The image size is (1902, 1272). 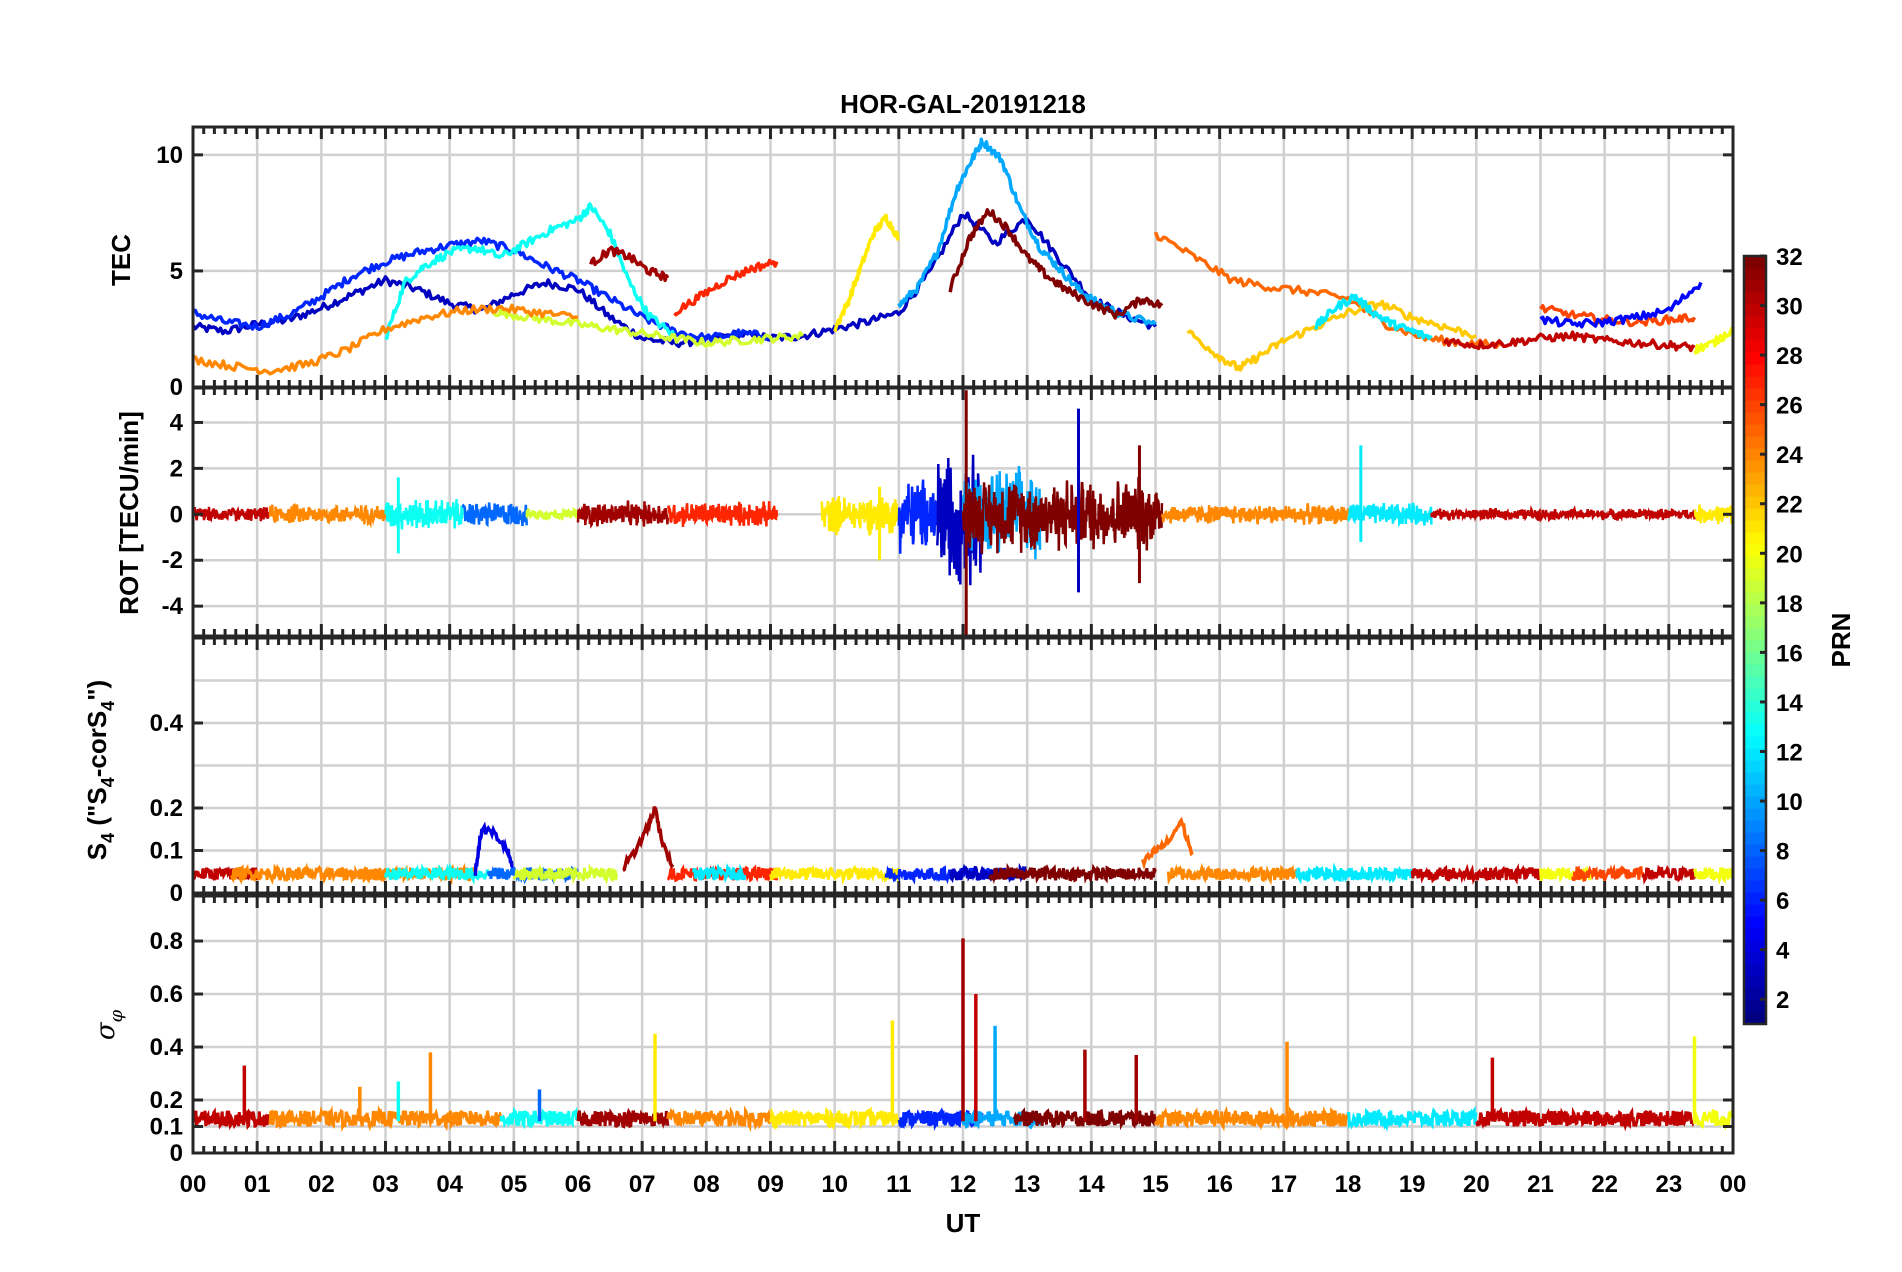 I want to click on x-tick-label: 09, so click(x=770, y=1184).